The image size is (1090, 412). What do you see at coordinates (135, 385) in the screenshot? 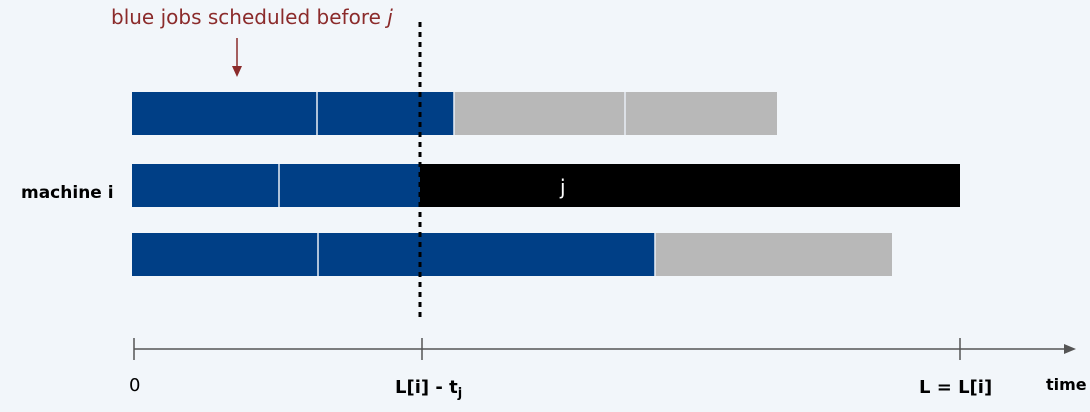
I see `tick-label-zero: 0` at bounding box center [135, 385].